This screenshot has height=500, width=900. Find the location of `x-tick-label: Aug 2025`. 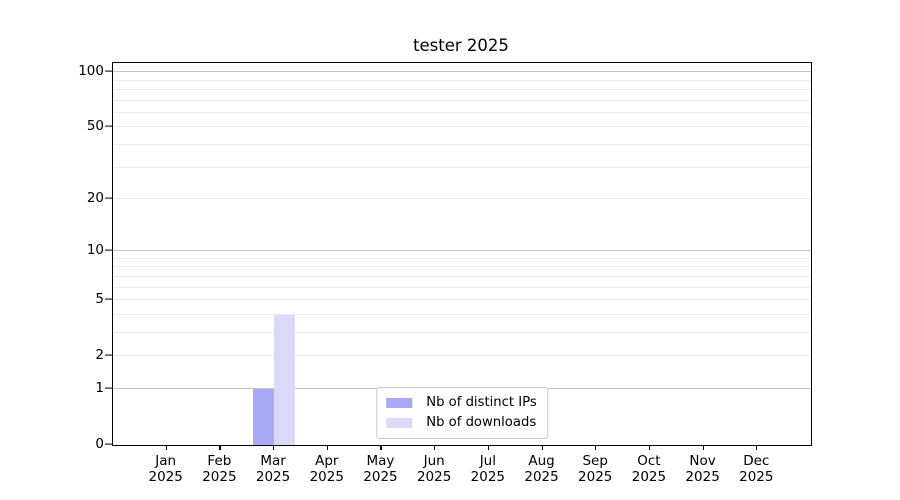

x-tick-label: Aug 2025 is located at coordinates (541, 469).